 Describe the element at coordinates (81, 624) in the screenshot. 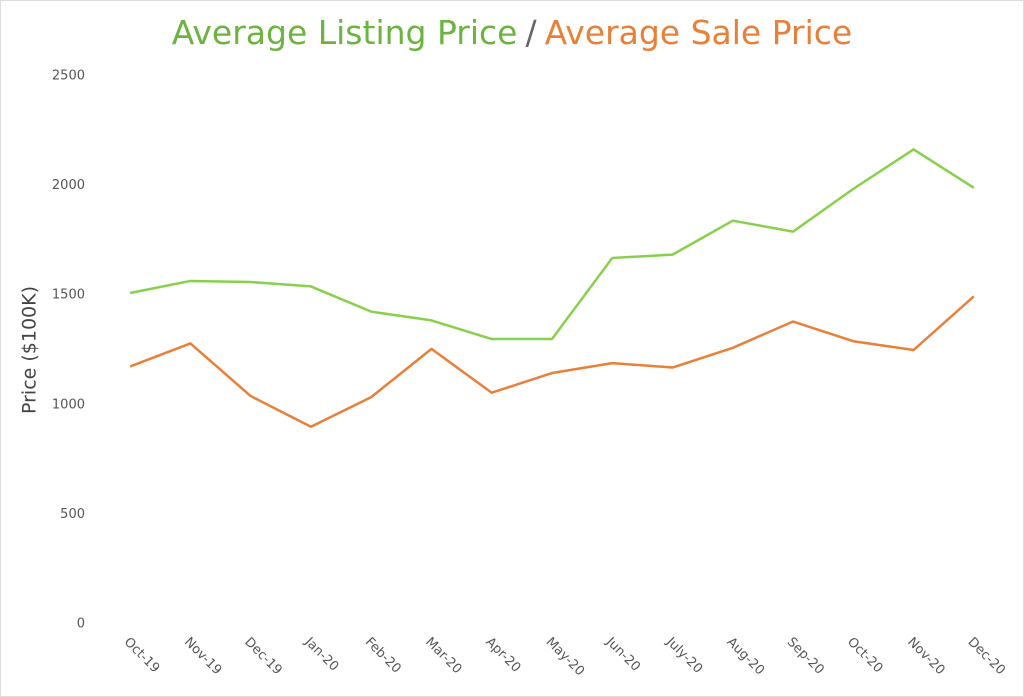

I see `y-tick-label: 0` at that location.